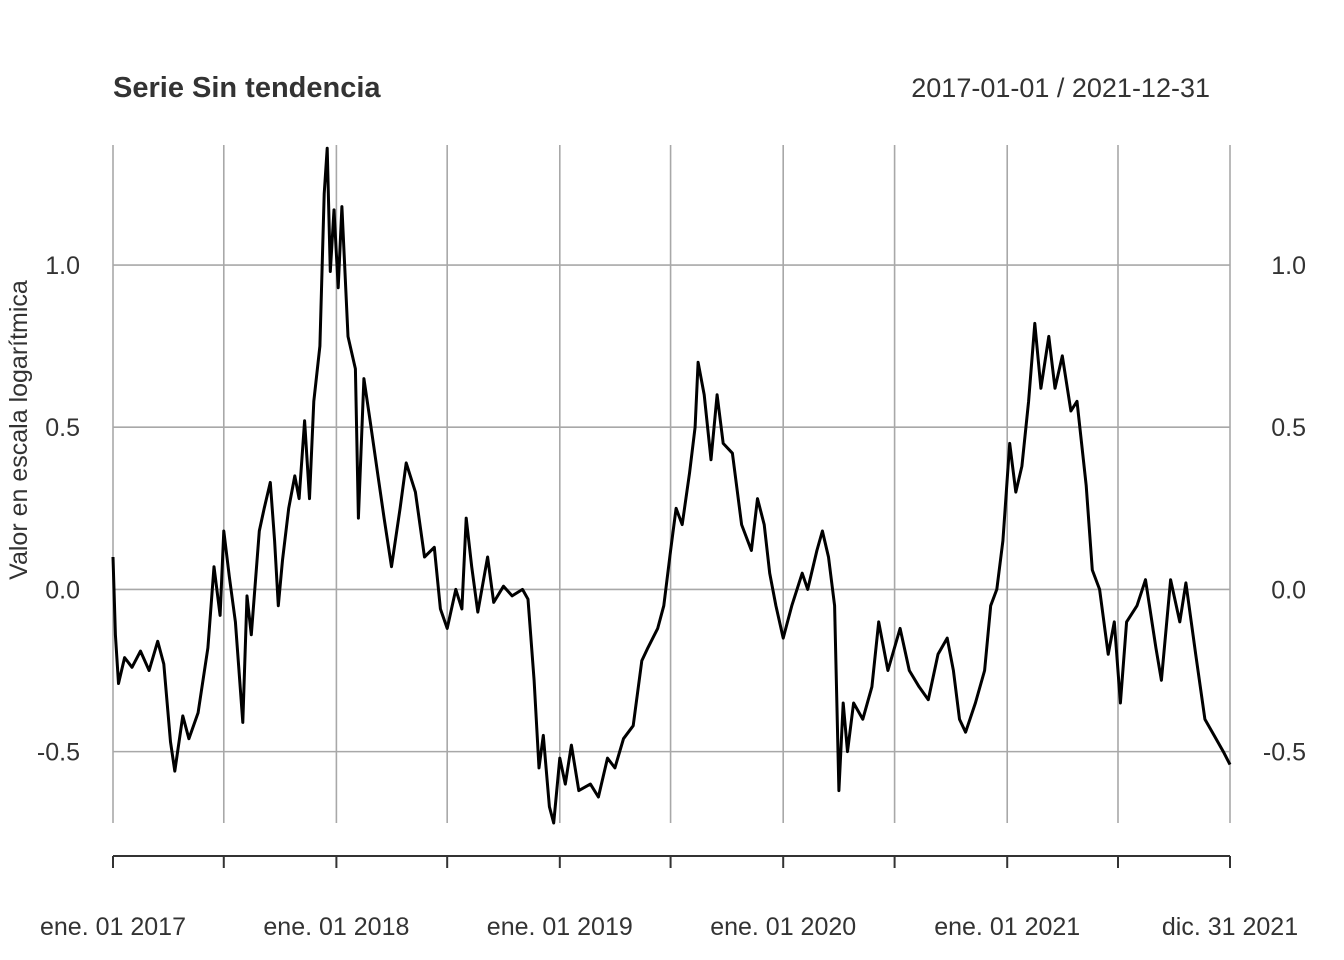 The width and height of the screenshot is (1344, 960). What do you see at coordinates (19, 430) in the screenshot?
I see `y-axis-label: Valor en escala logarítmica` at bounding box center [19, 430].